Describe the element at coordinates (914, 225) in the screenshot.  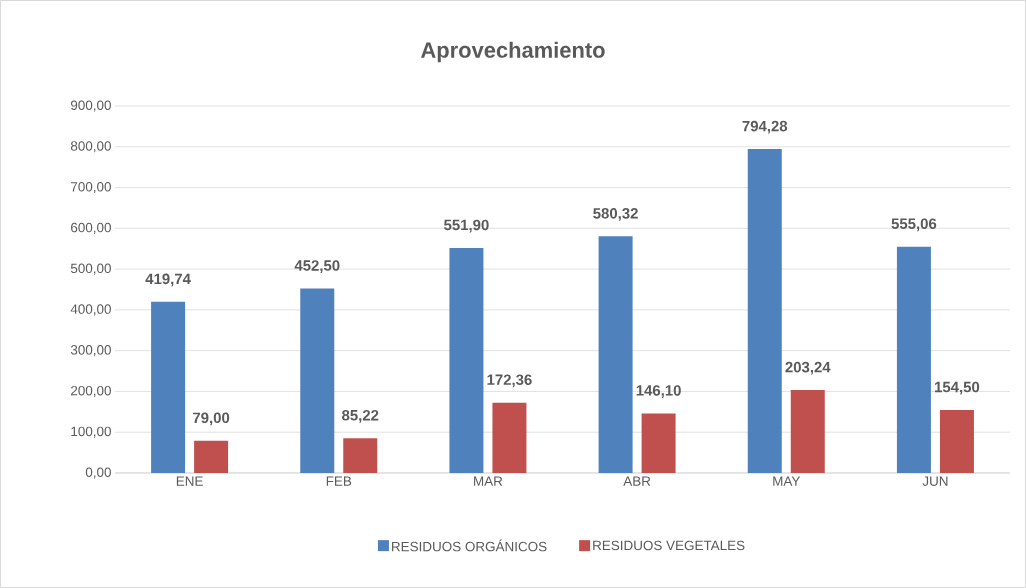
I see `data-label: 555,06` at that location.